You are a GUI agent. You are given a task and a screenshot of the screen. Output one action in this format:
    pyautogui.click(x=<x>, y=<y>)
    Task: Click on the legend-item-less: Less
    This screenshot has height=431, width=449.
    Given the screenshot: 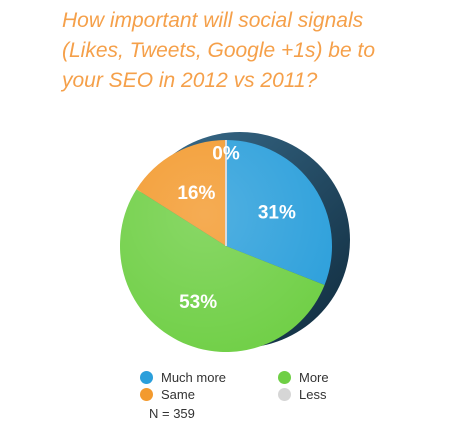 What is the action you would take?
    pyautogui.click(x=302, y=394)
    